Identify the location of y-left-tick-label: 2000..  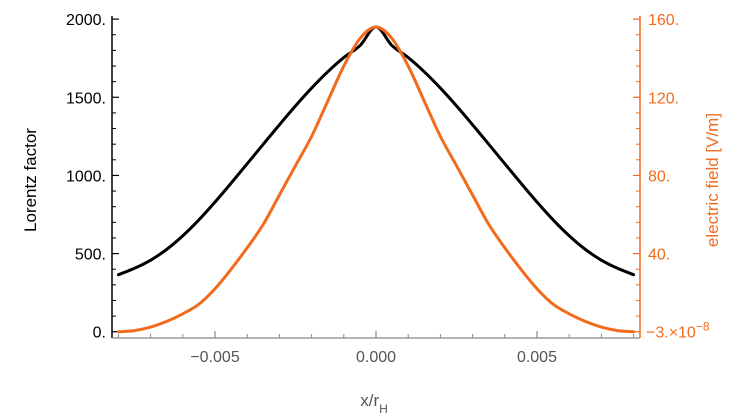
(86, 20).